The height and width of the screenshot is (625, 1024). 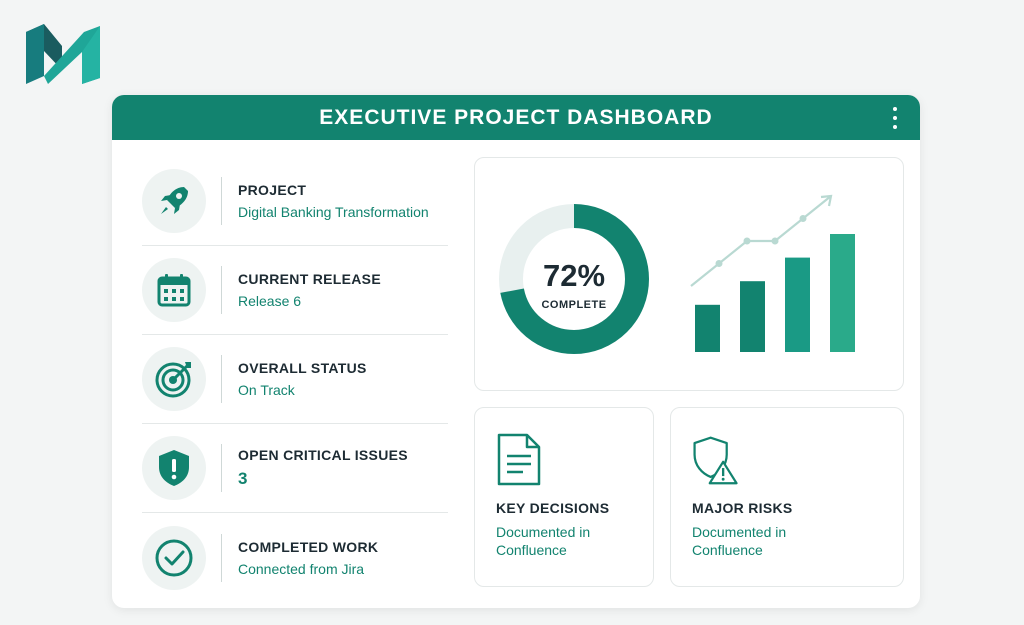 I want to click on summary-row-status: OVERALL STATUS On Track, so click(x=295, y=379).